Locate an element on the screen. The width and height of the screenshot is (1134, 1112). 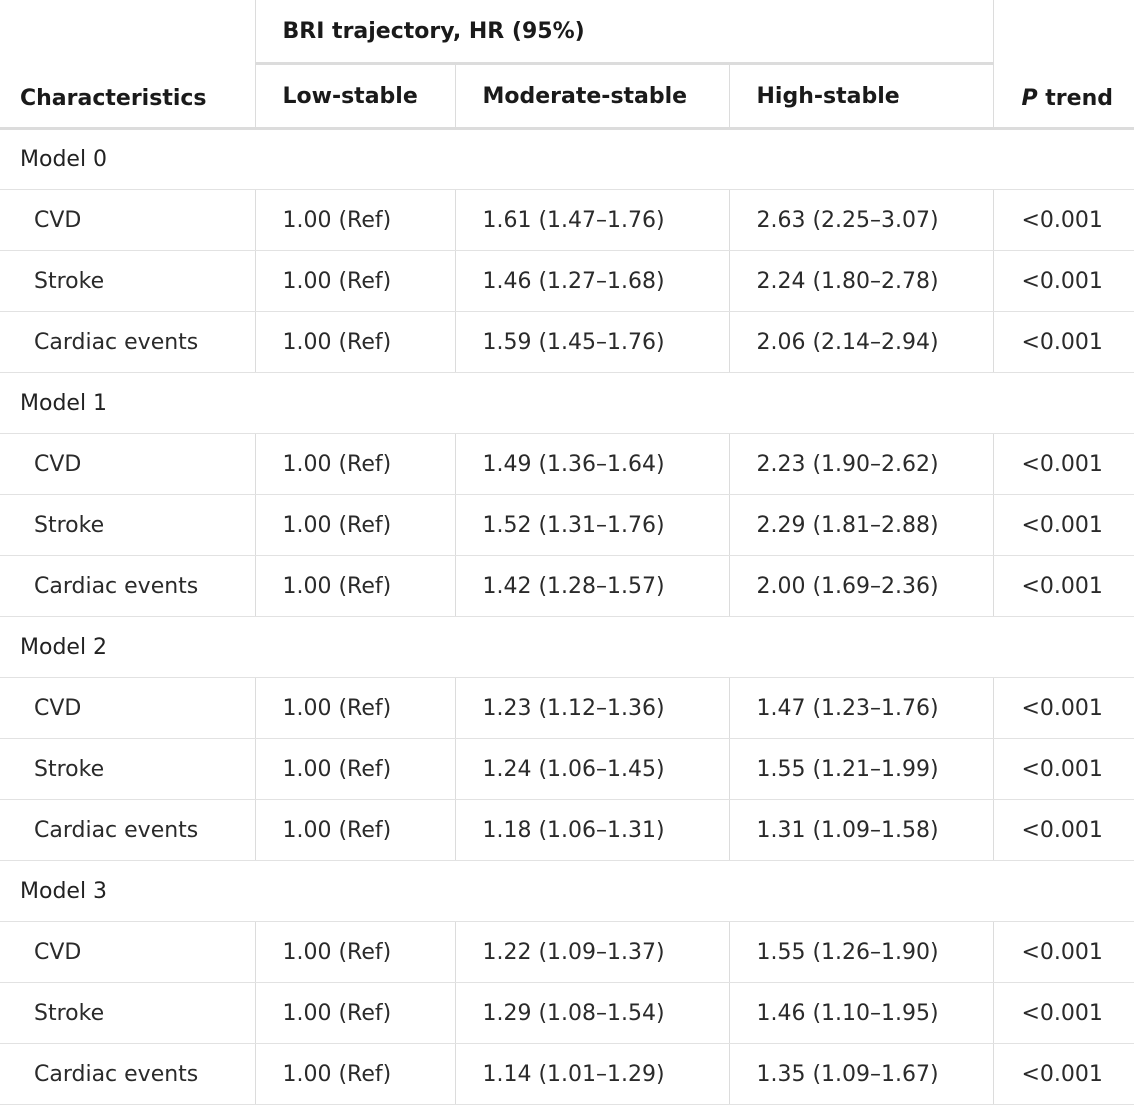
moderate-stable-cell: 1.61 (1.47–1.76) is located at coordinates (591, 220).